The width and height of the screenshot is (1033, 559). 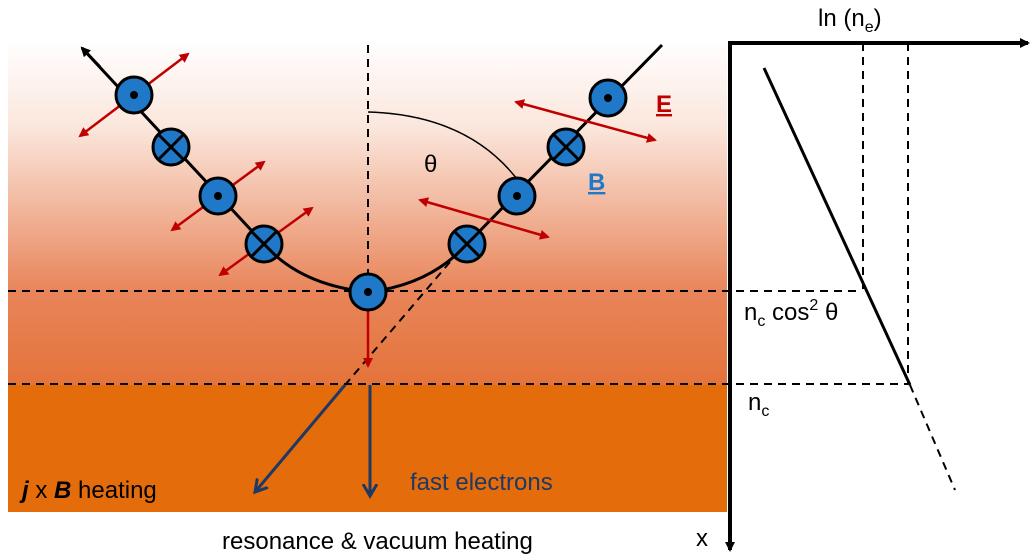 I want to click on level-label: nc, so click(x=758, y=404).